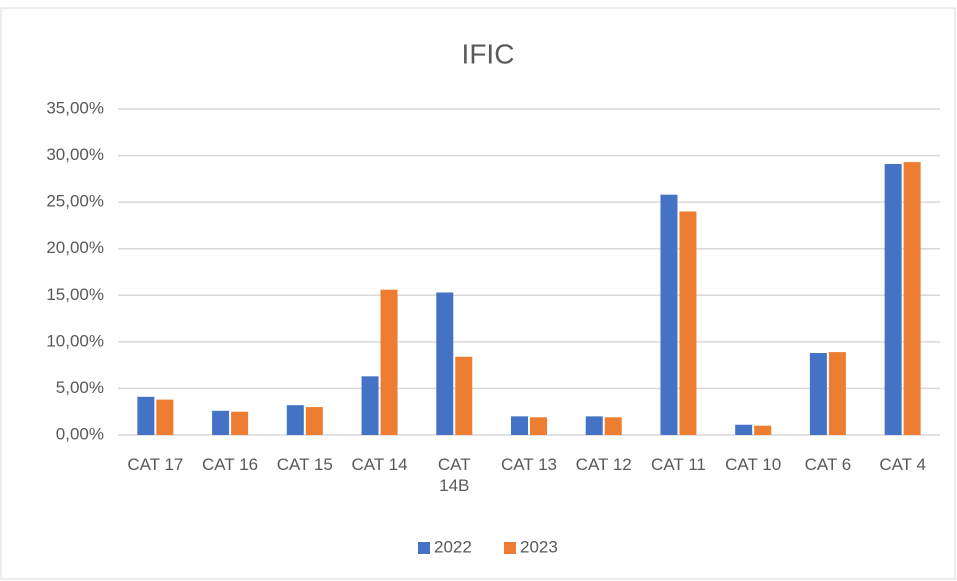 This screenshot has height=581, width=957. I want to click on chart-title: IFIC, so click(488, 53).